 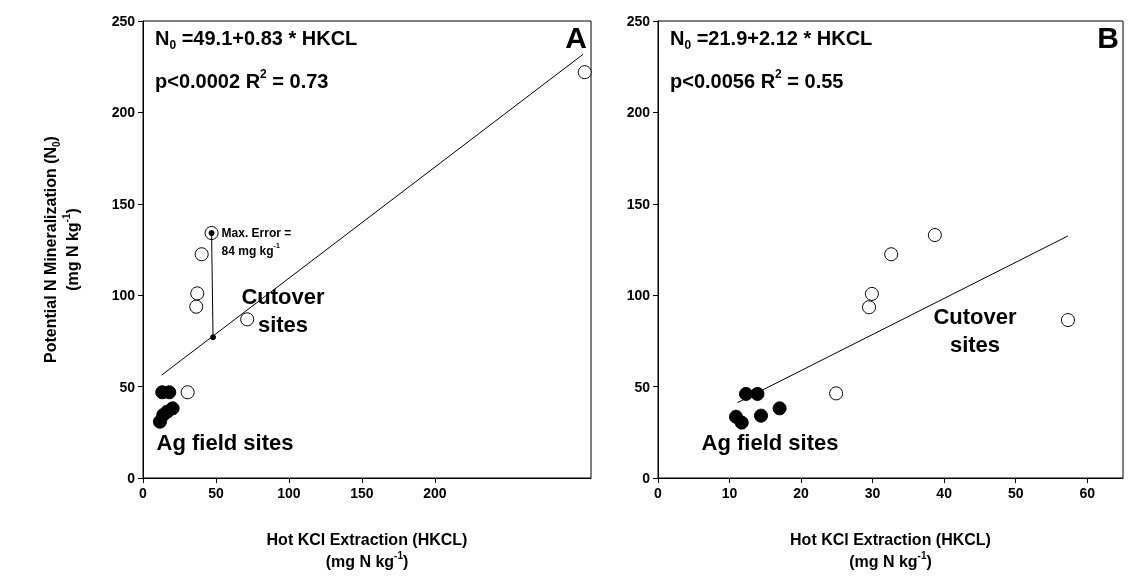 What do you see at coordinates (435, 493) in the screenshot?
I see `x-tick-label: 200` at bounding box center [435, 493].